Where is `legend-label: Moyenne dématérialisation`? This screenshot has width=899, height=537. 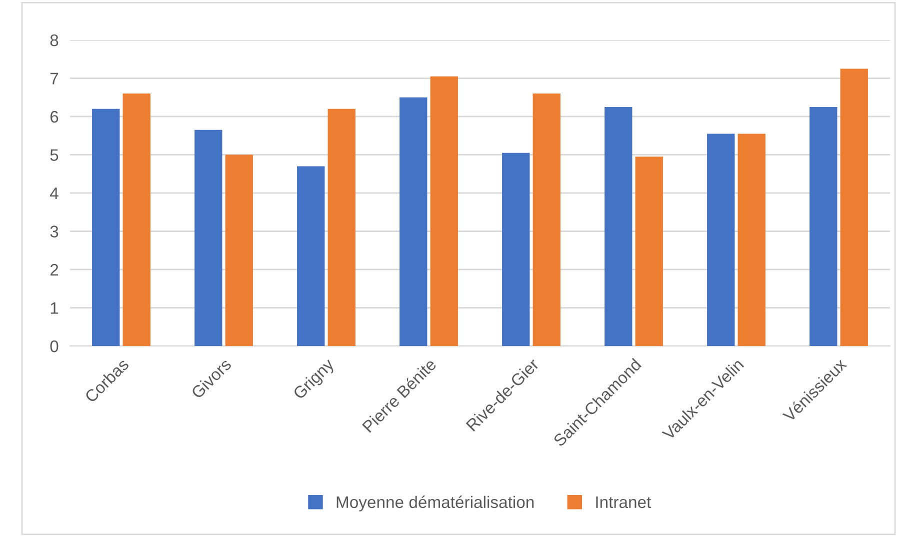 legend-label: Moyenne dématérialisation is located at coordinates (435, 504).